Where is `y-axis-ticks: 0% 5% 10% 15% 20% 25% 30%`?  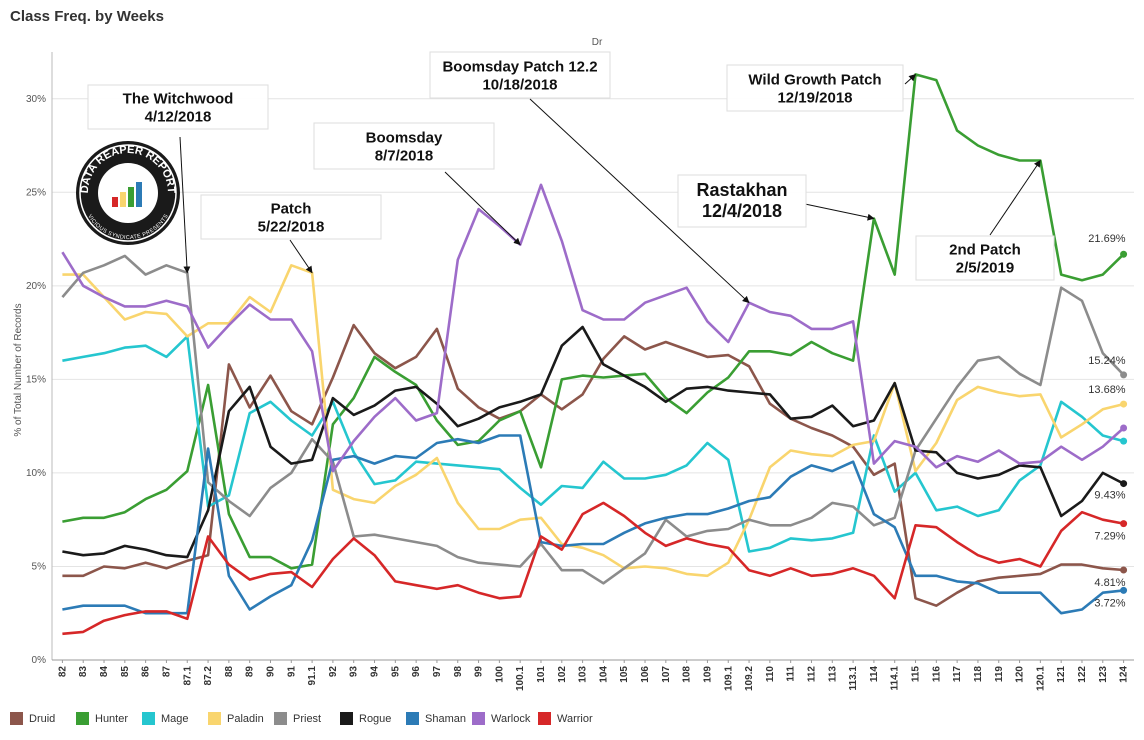 y-axis-ticks: 0% 5% 10% 15% 20% 25% 30% is located at coordinates (36, 380).